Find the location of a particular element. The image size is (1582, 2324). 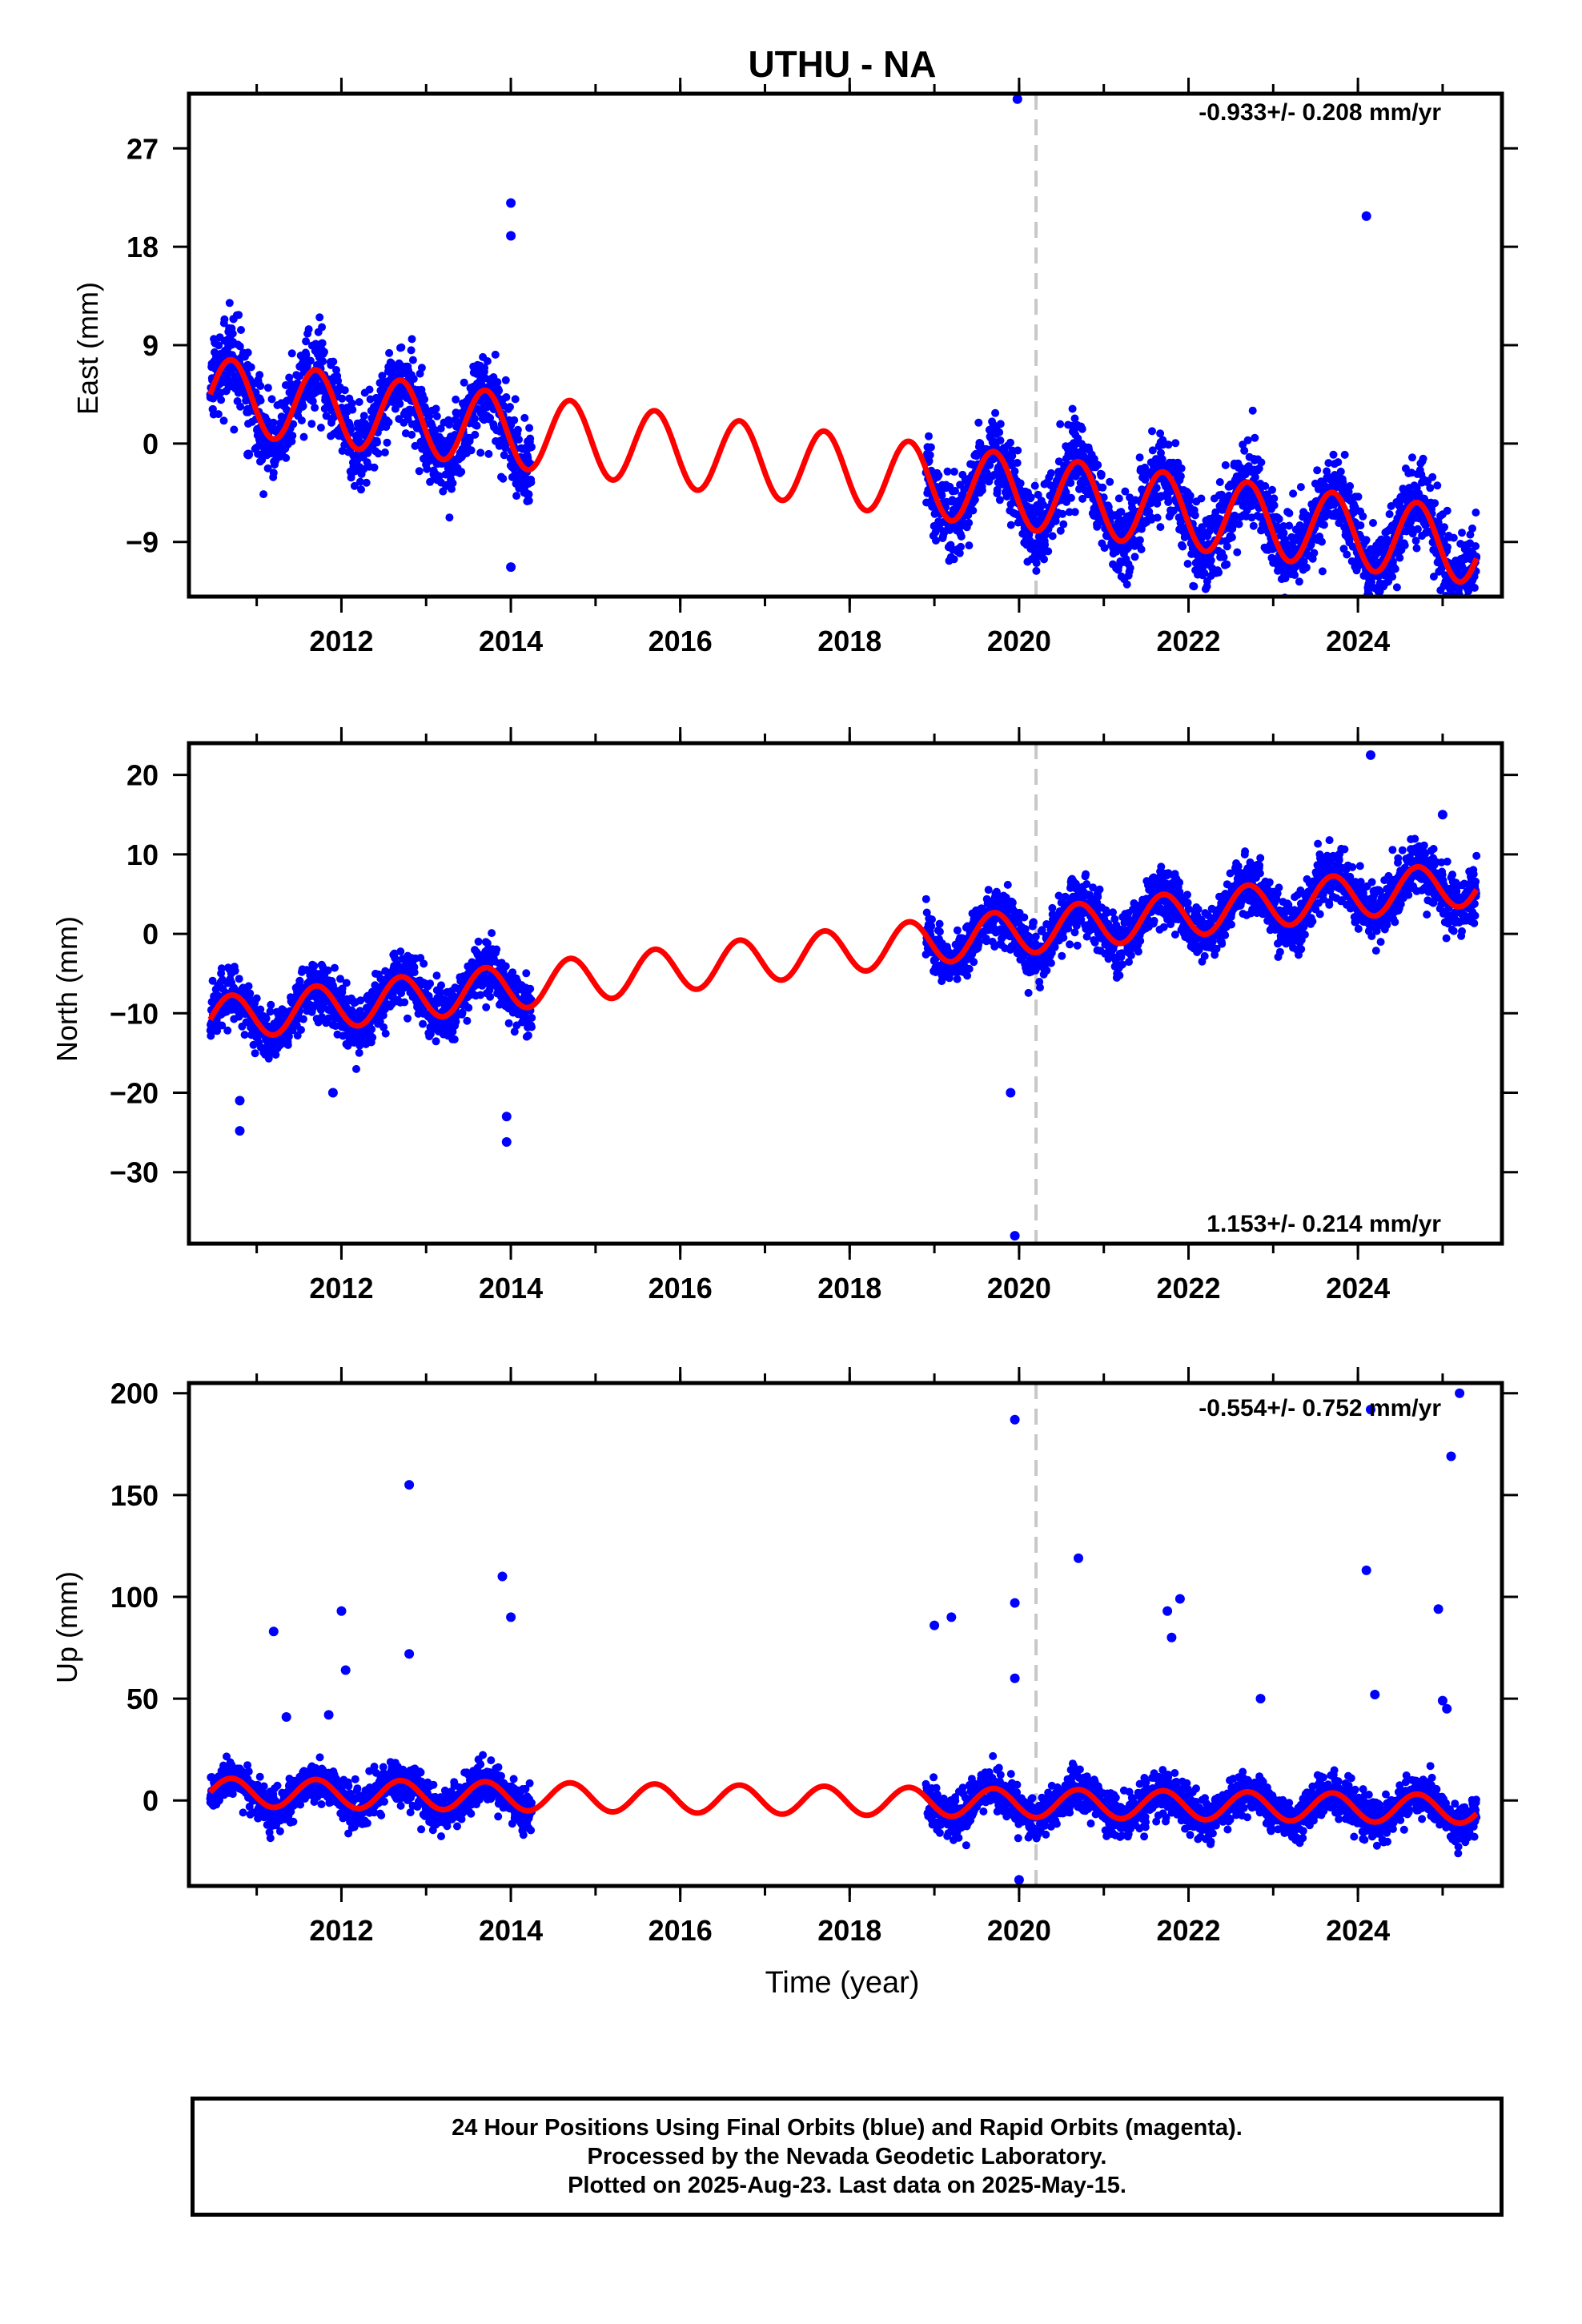

east-y-tick-label: 27 is located at coordinates (142, 148).